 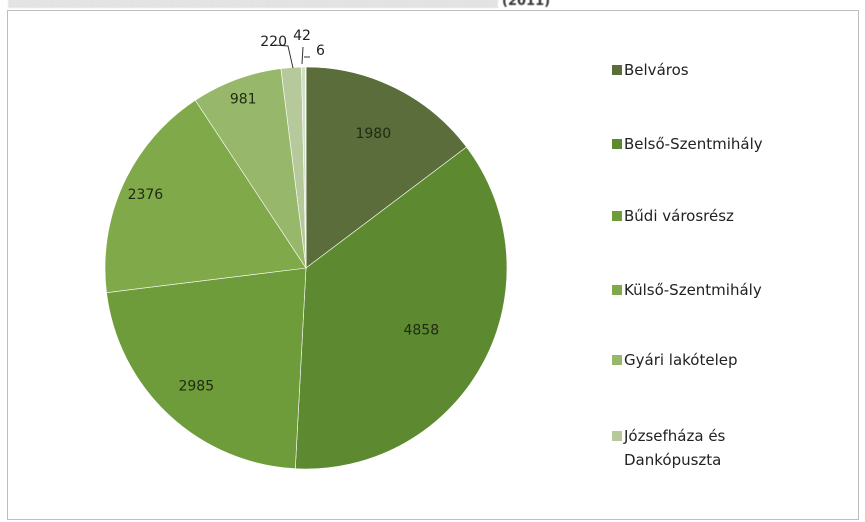 What do you see at coordinates (693, 144) in the screenshot?
I see `legend-label: Belső-Szentmihály` at bounding box center [693, 144].